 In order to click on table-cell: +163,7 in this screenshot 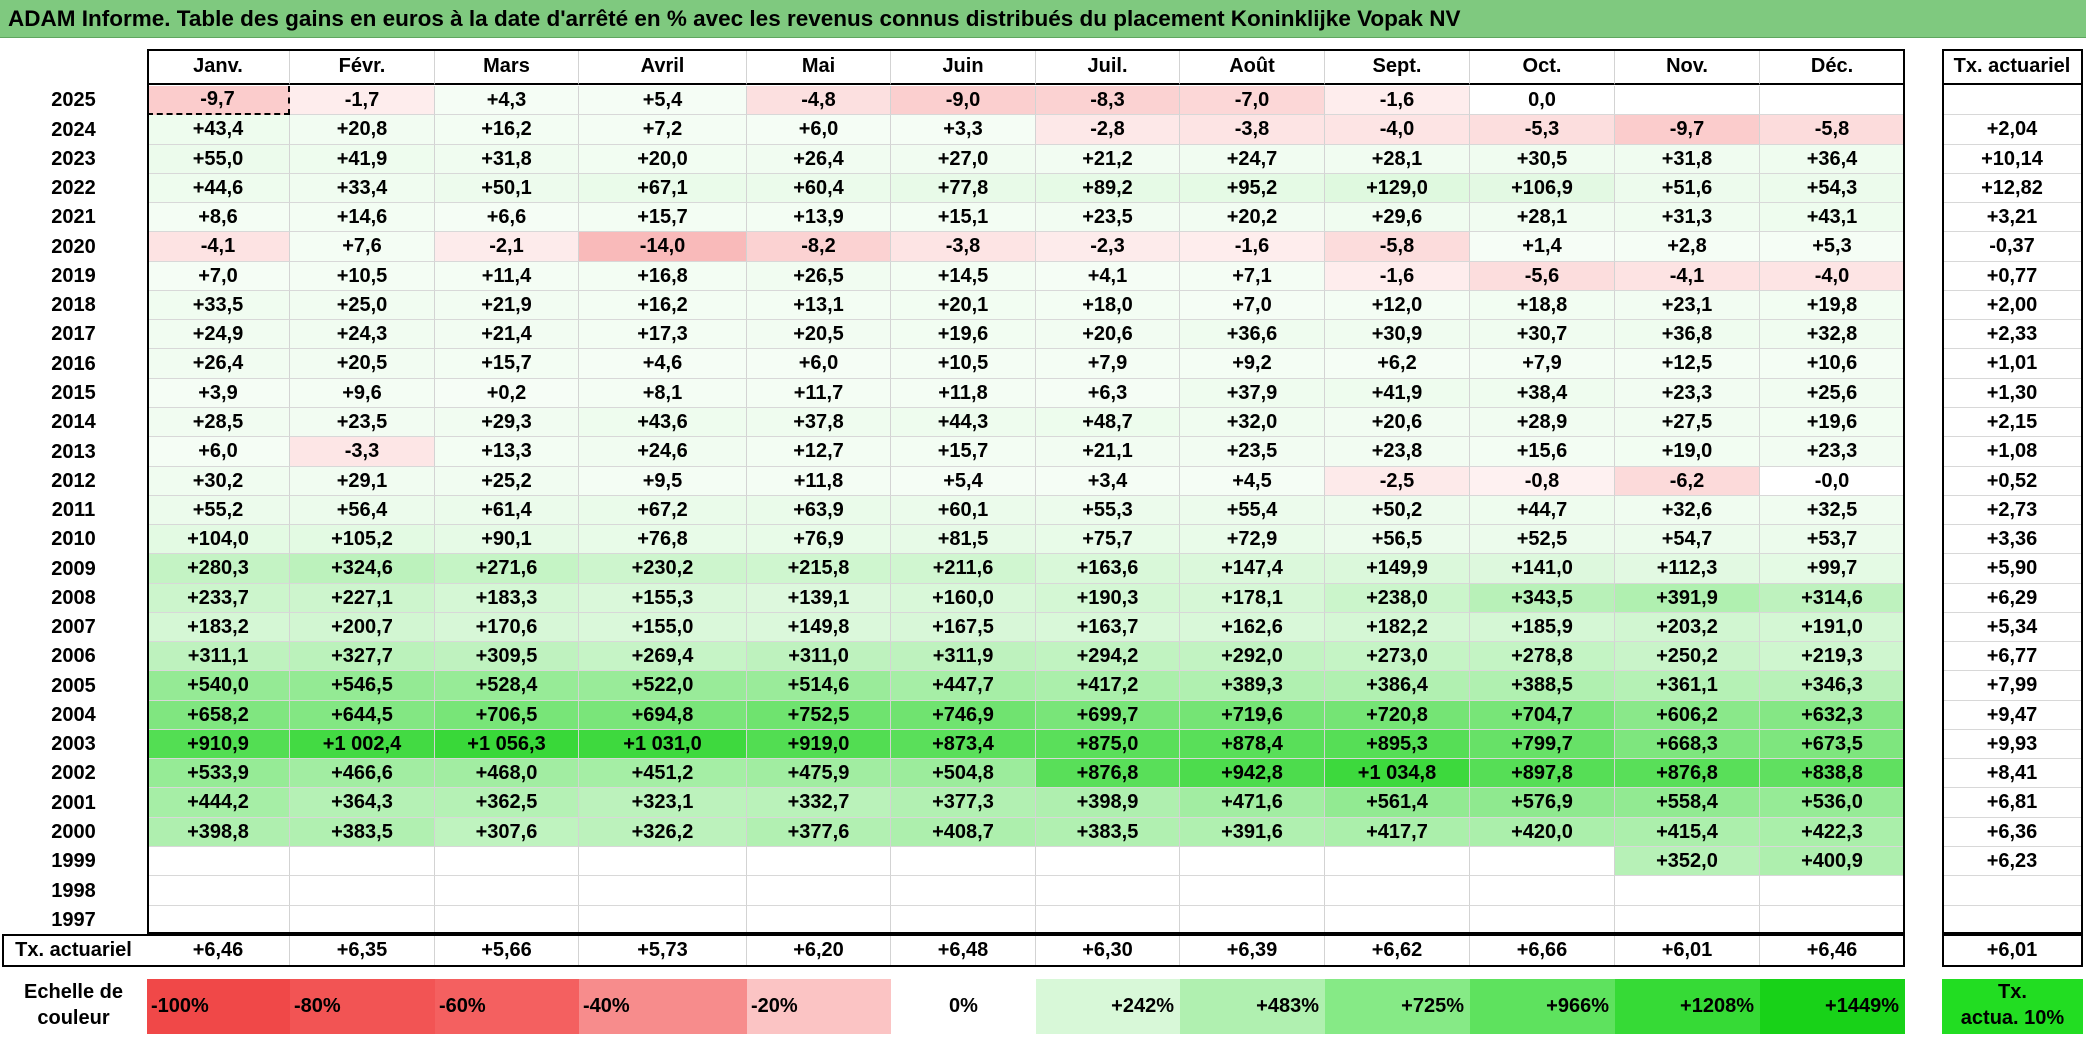, I will do `click(1108, 627)`.